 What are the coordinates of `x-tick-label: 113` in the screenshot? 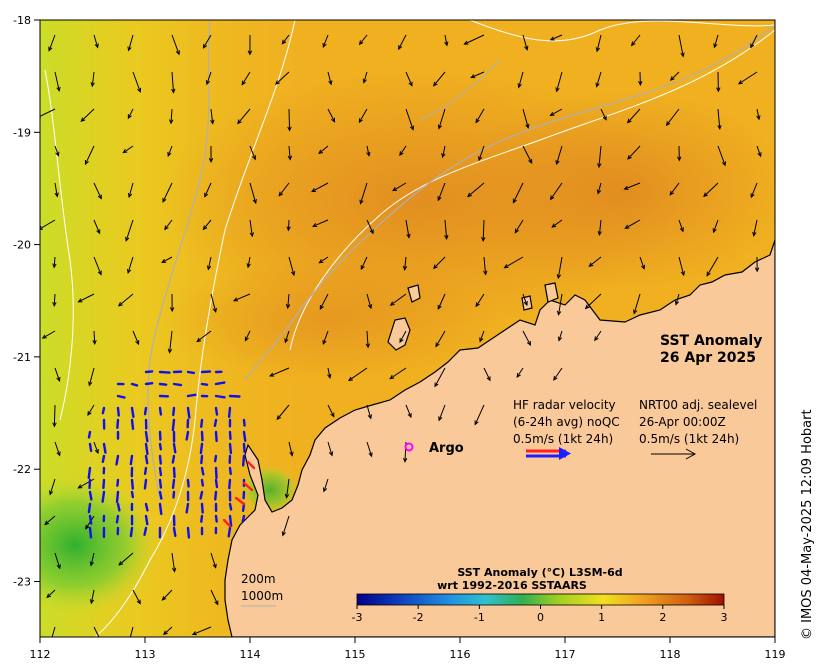 It's located at (145, 654).